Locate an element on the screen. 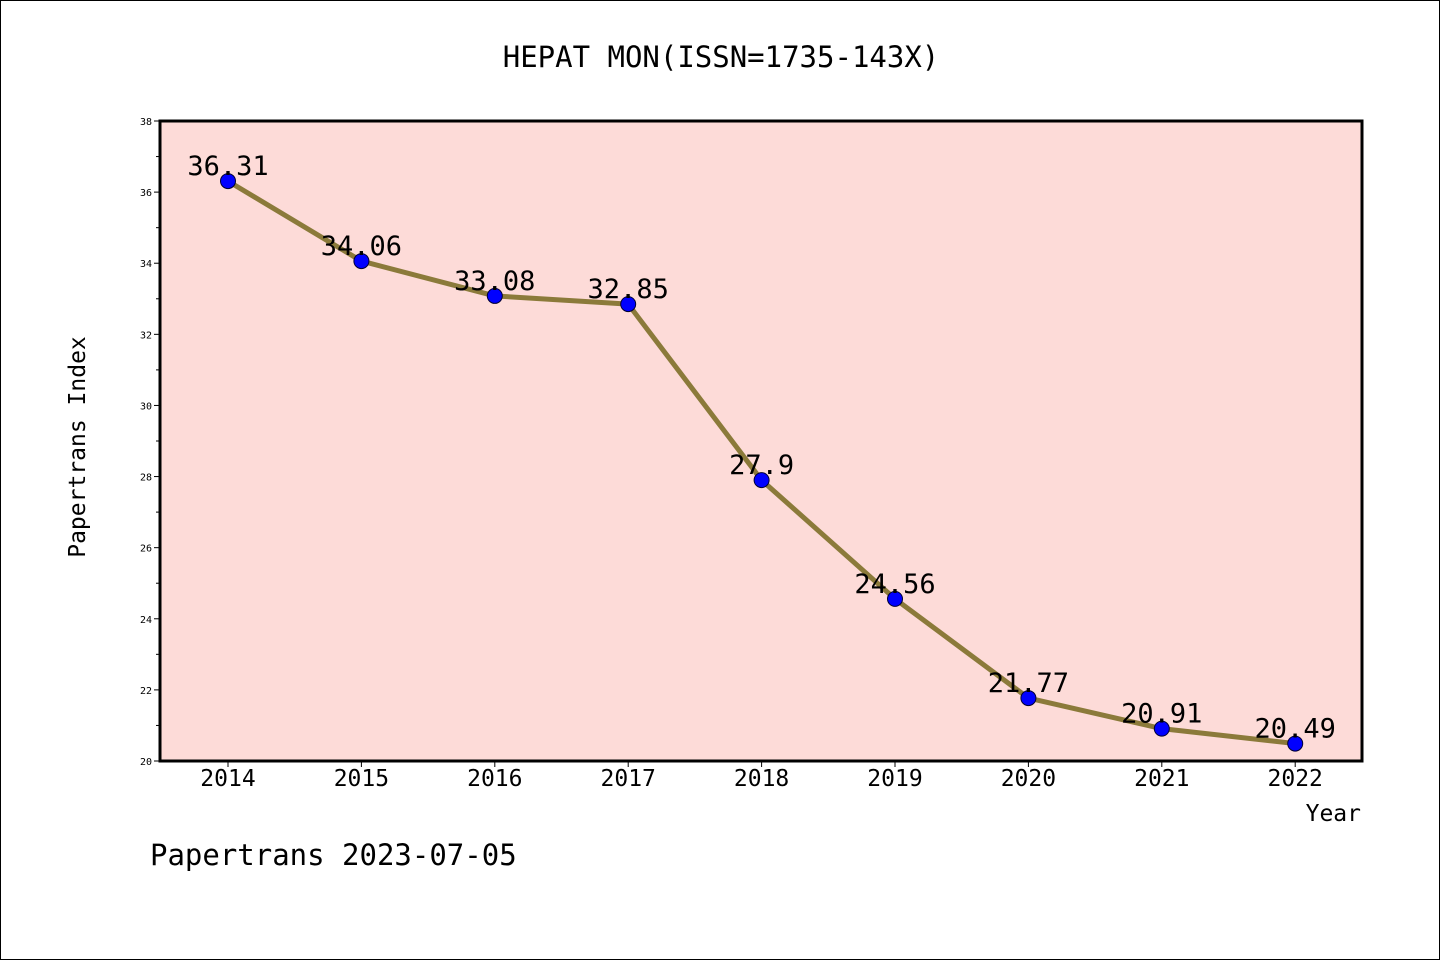  y-tick-label: 24 is located at coordinates (146, 620).